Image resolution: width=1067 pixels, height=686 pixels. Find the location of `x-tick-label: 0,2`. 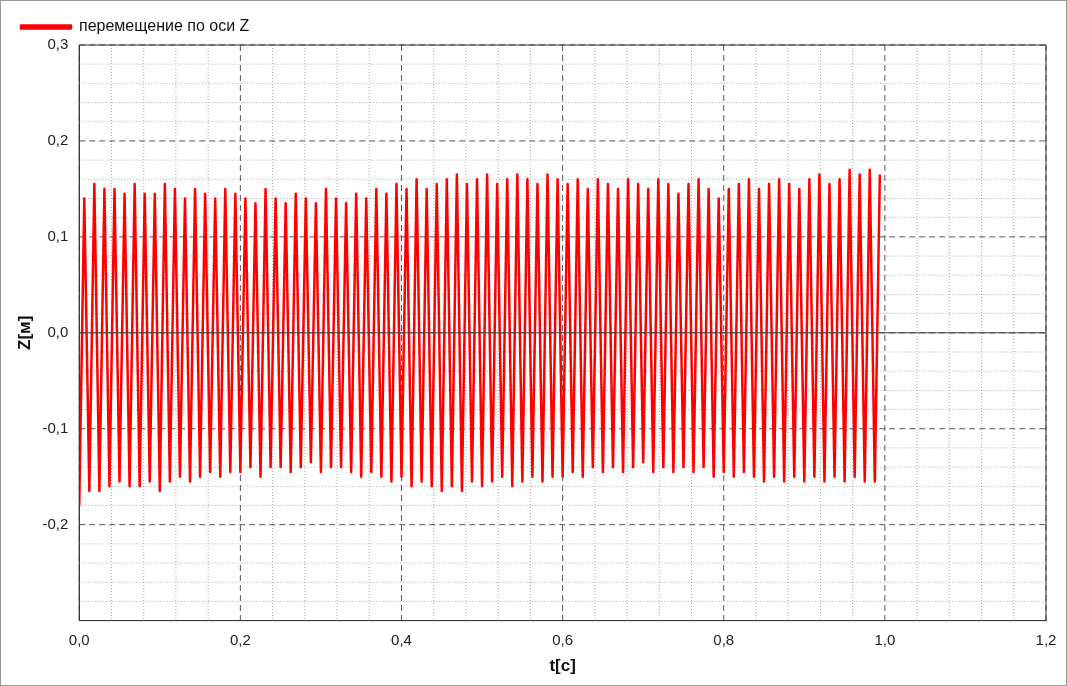

x-tick-label: 0,2 is located at coordinates (240, 639).